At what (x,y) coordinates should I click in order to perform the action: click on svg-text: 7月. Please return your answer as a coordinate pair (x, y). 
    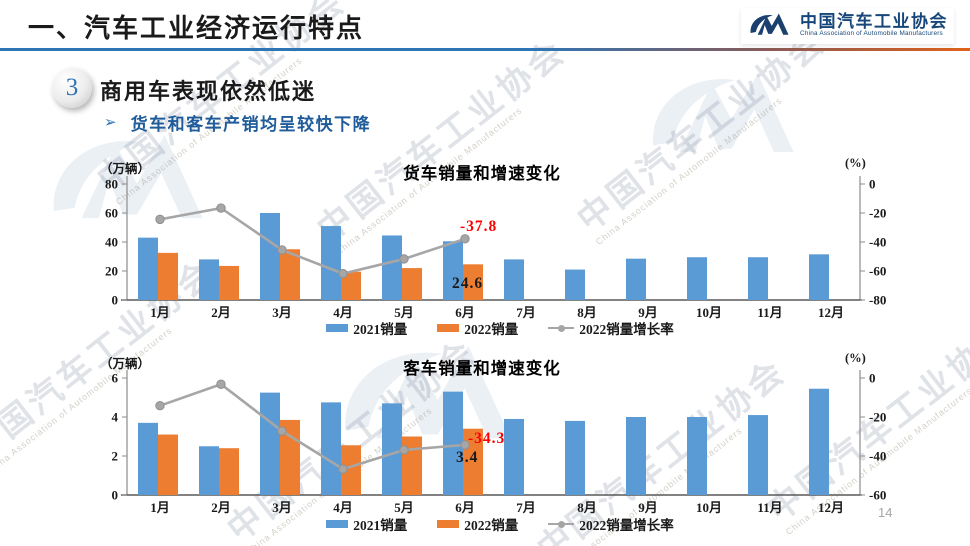
    Looking at the image, I should click on (526, 507).